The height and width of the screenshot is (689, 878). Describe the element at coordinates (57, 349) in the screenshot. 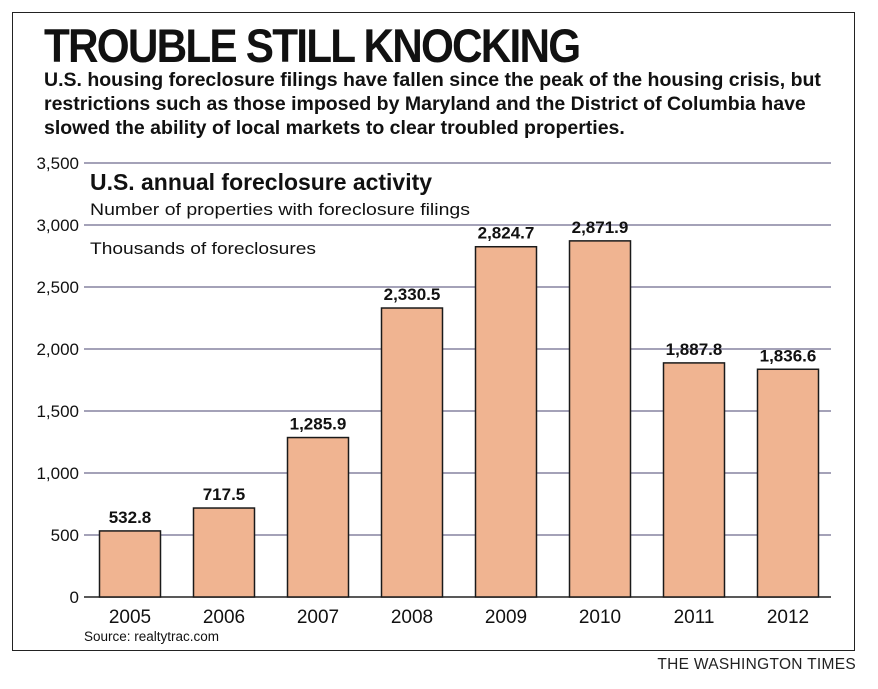

I see `y-tick-label: 2,000` at that location.